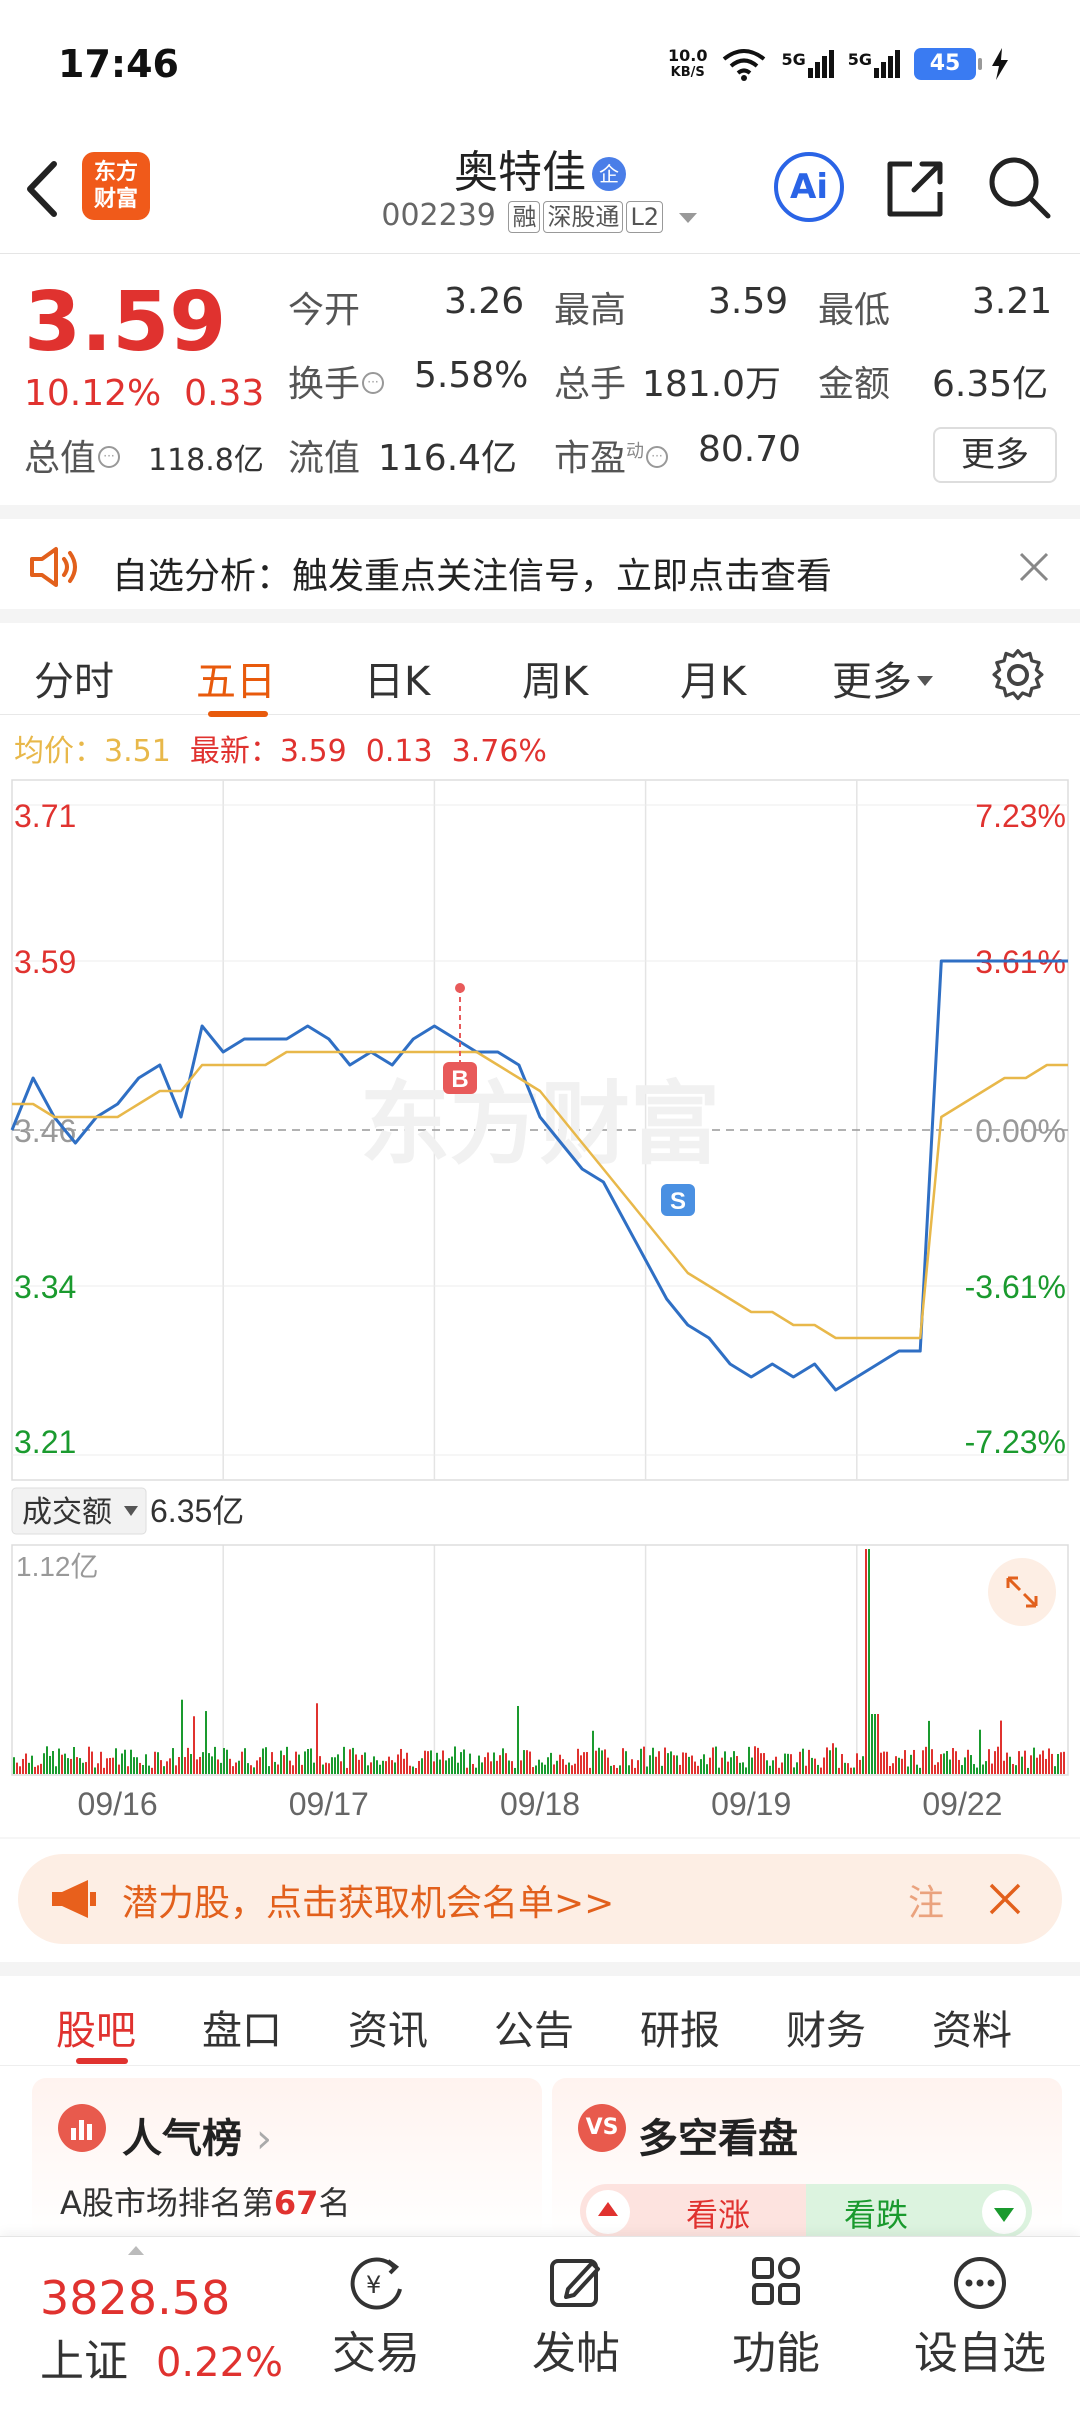 This screenshot has height=2412, width=1080. Describe the element at coordinates (693, 2211) in the screenshot. I see `bull-button: 看涨` at that location.